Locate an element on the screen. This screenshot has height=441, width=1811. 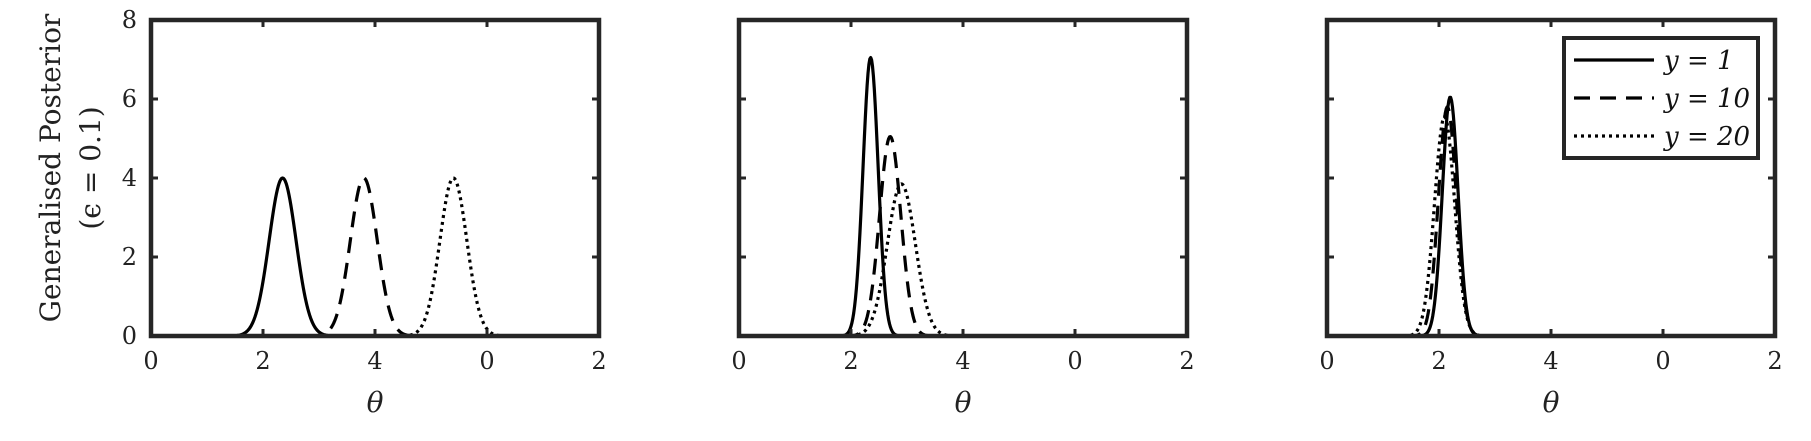
legend-box is located at coordinates (1661, 98).